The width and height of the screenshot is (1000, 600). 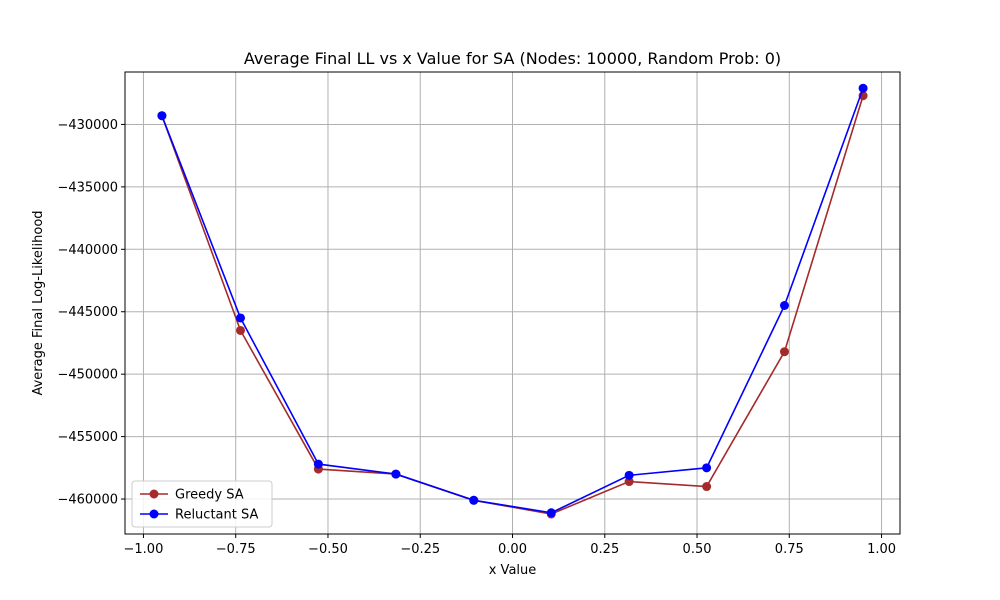 What do you see at coordinates (697, 549) in the screenshot?
I see `x-tick-label: 0.50` at bounding box center [697, 549].